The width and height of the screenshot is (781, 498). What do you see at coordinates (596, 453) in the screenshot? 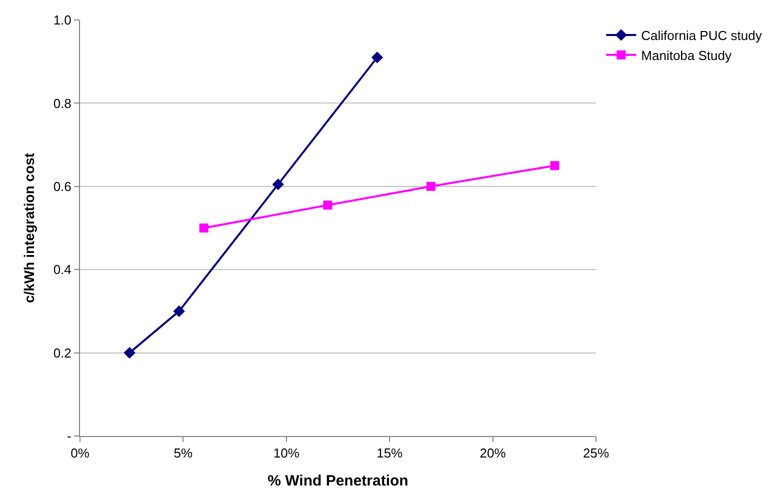
I see `x-tick-label: 25%` at bounding box center [596, 453].